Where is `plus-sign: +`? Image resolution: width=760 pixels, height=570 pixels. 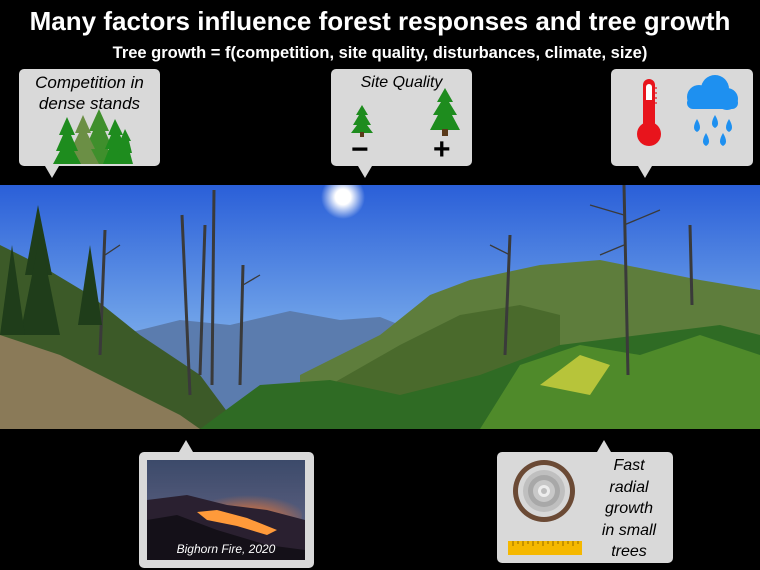 plus-sign: + is located at coordinates (442, 149).